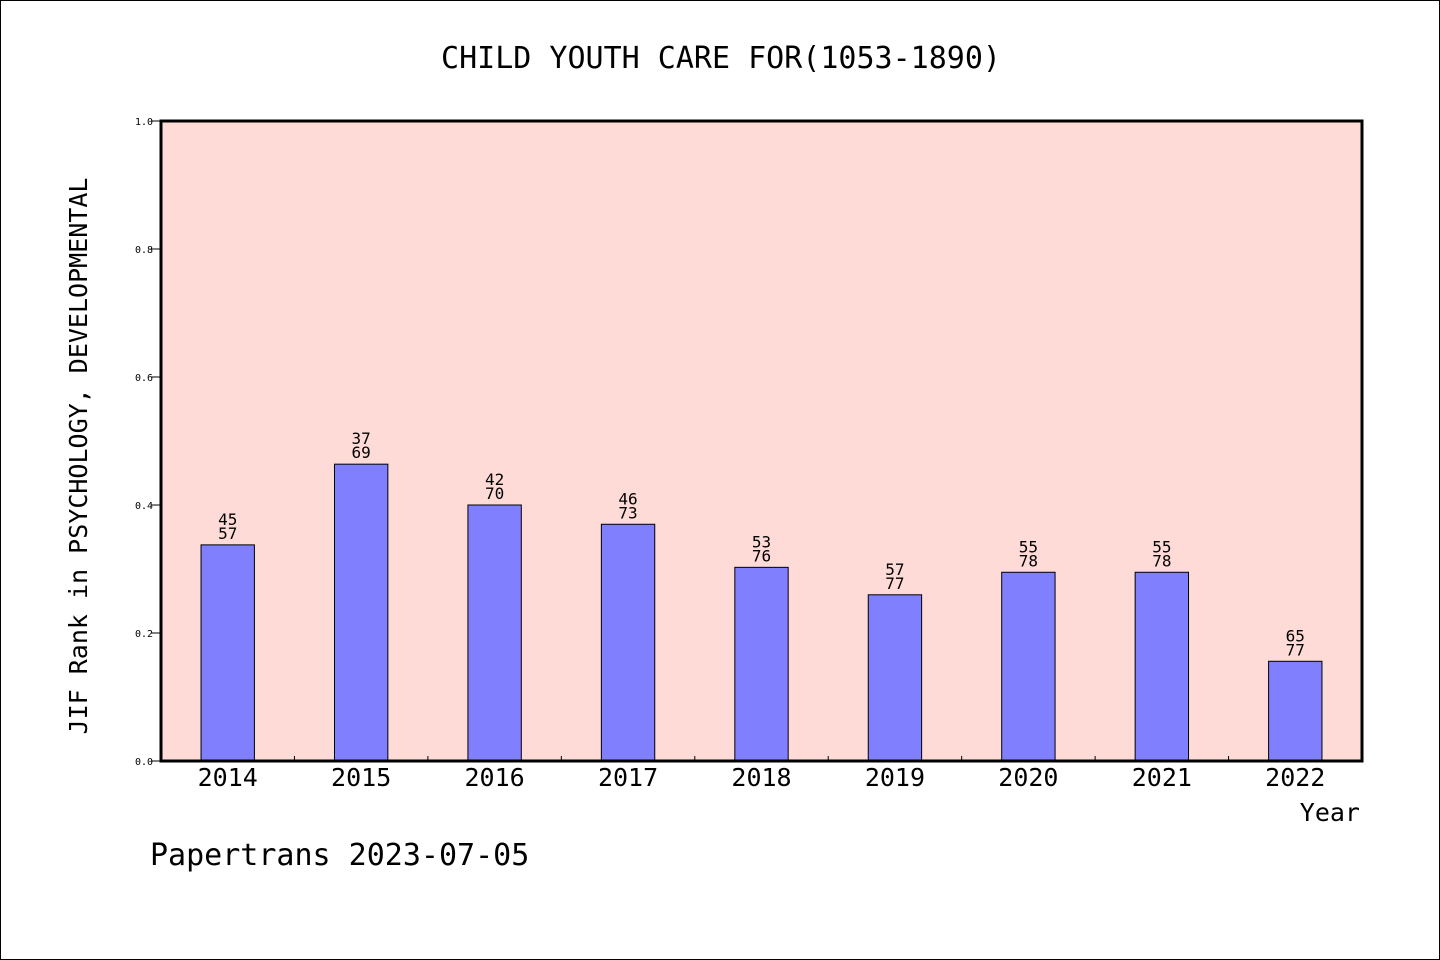 This screenshot has height=960, width=1440. I want to click on bar-2021, so click(1162, 666).